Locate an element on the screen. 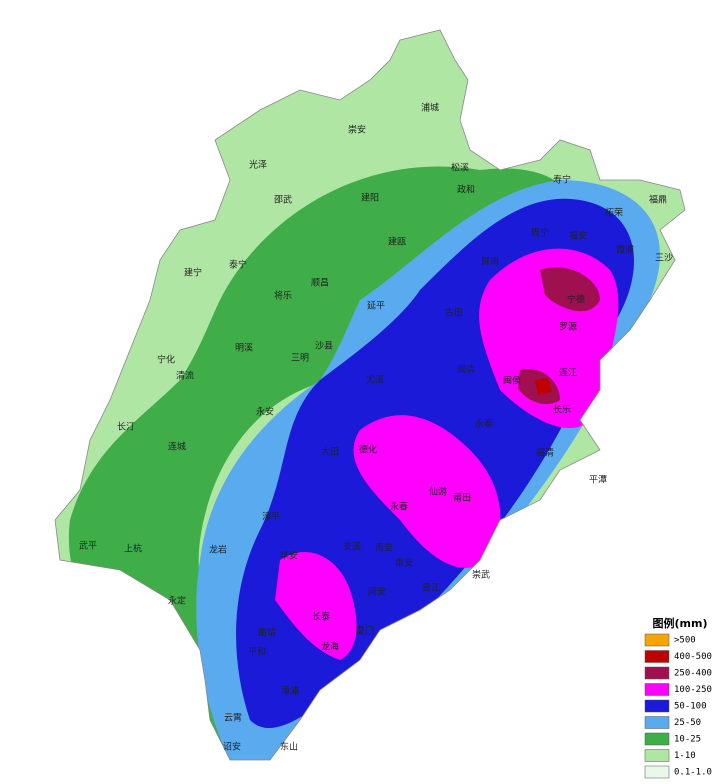 This screenshot has width=720, height=784. legend-label: 50-100 is located at coordinates (690, 707).